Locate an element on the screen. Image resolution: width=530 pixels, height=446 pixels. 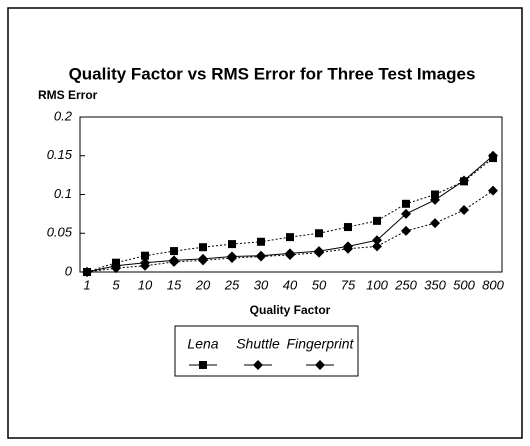
legend-box is located at coordinates (266, 351).